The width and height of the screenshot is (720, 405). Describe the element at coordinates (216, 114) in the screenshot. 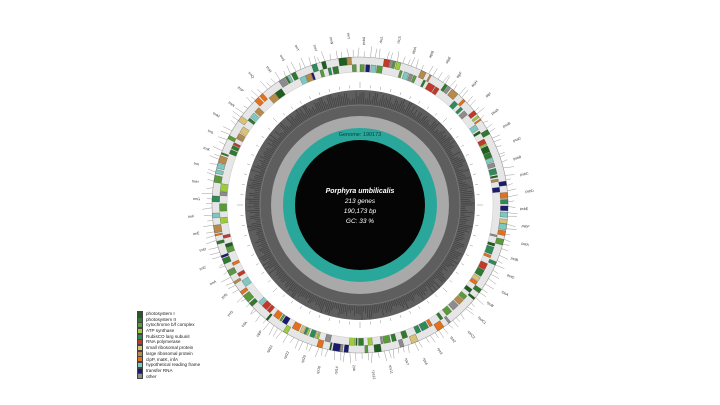

I see `gene-label: trnM` at that location.